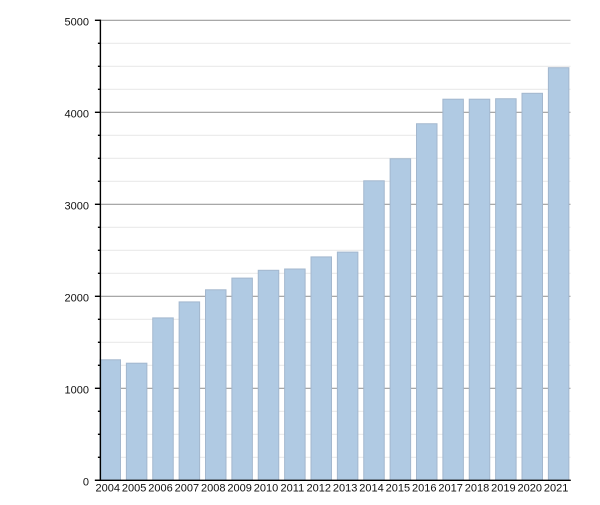 This screenshot has width=600, height=505. What do you see at coordinates (134, 489) in the screenshot?
I see `svg-text: 2005` at bounding box center [134, 489].